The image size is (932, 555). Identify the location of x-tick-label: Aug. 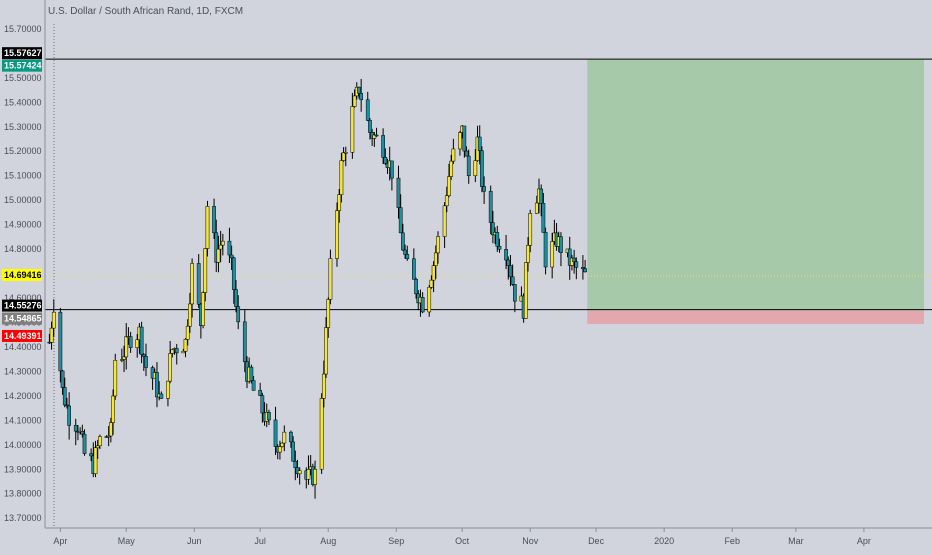
(328, 541).